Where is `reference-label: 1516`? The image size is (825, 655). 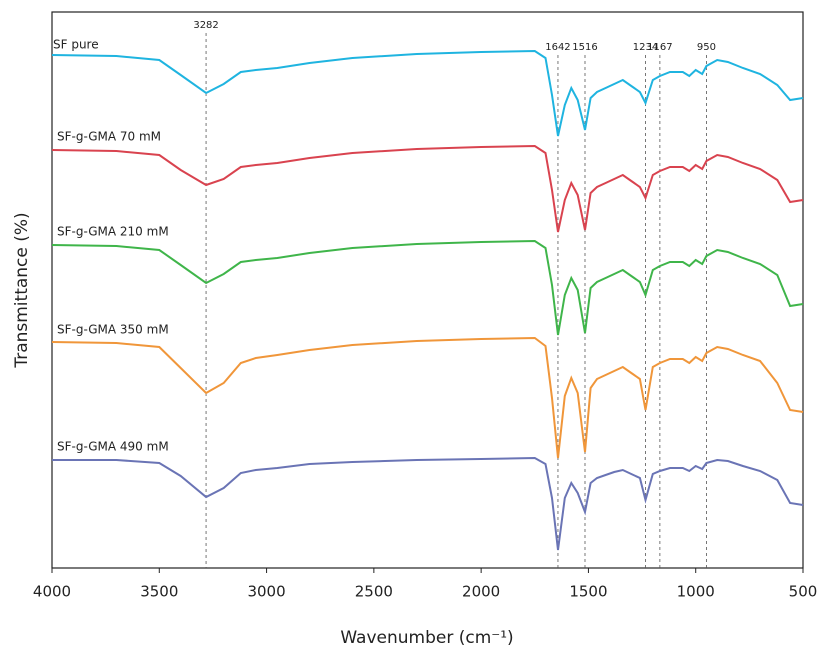 reference-label: 1516 is located at coordinates (584, 47).